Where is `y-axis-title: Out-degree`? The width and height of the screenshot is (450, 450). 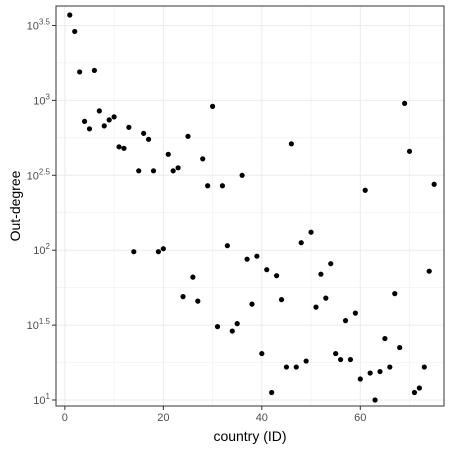 y-axis-title: Out-degree is located at coordinates (15, 205).